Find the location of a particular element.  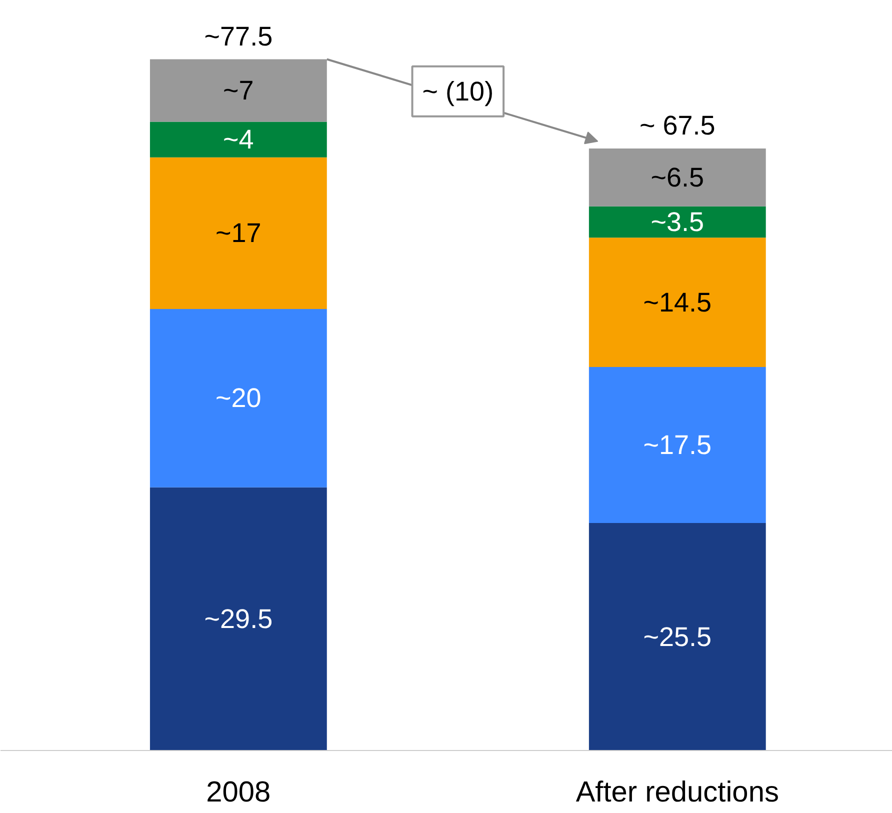

data-label: ~3.5 is located at coordinates (677, 222).